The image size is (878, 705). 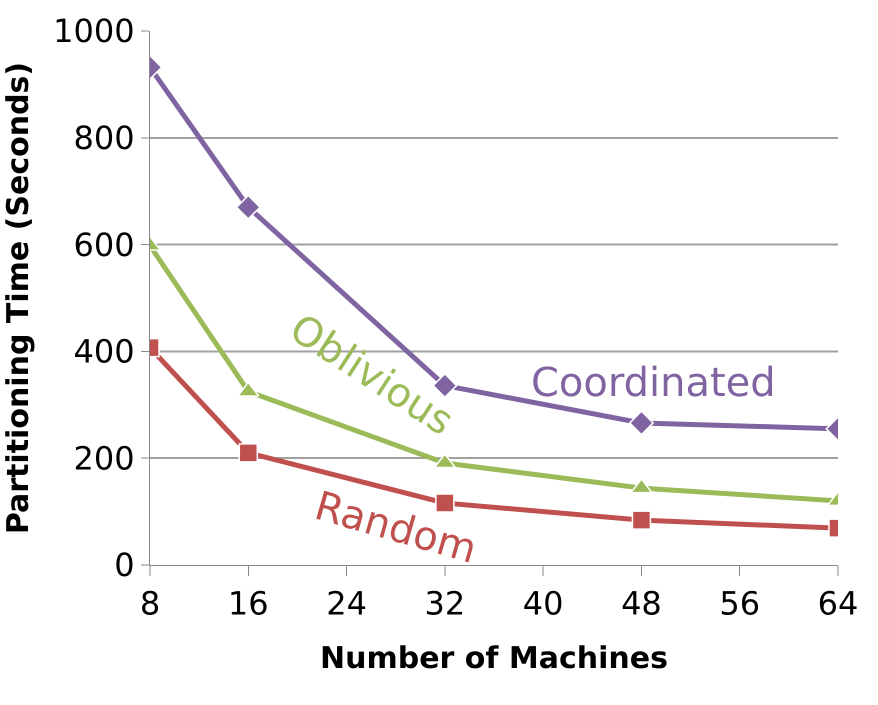 I want to click on y-tick-label: 400, so click(x=104, y=351).